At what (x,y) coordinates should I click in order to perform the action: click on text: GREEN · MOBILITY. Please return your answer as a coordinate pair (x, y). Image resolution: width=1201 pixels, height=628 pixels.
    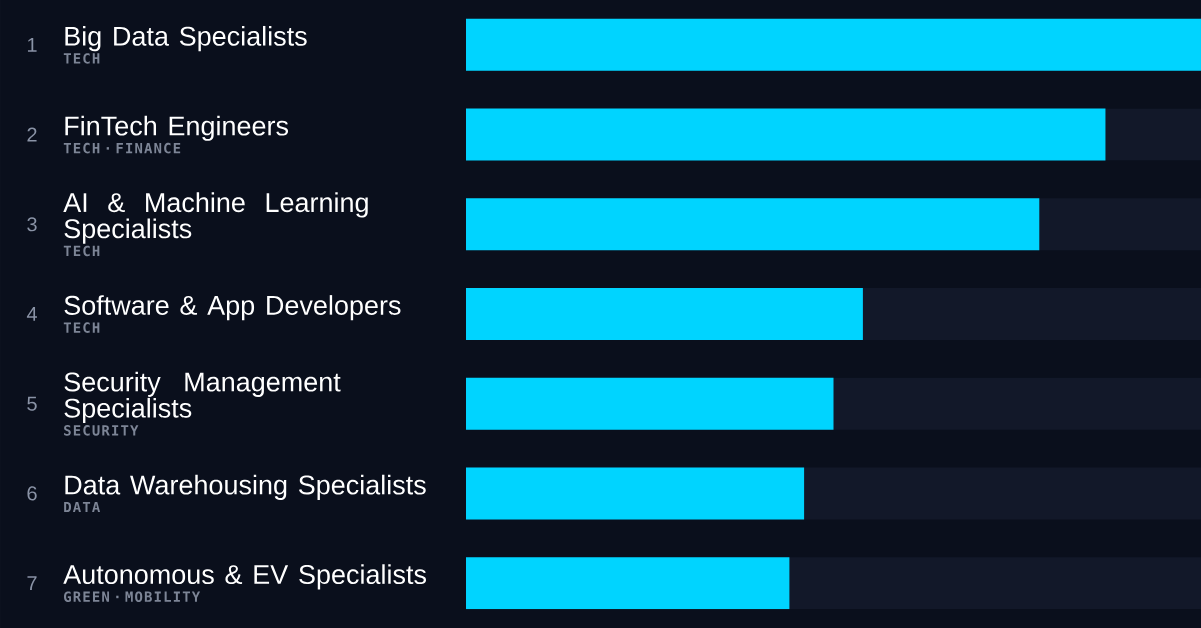
    Looking at the image, I should click on (132, 597).